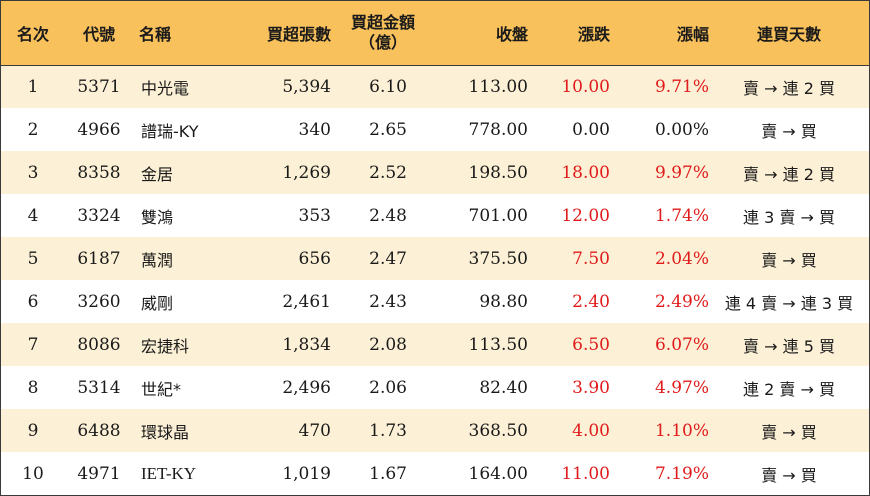  What do you see at coordinates (161, 389) in the screenshot?
I see `cell-stock-name: 世紀*` at bounding box center [161, 389].